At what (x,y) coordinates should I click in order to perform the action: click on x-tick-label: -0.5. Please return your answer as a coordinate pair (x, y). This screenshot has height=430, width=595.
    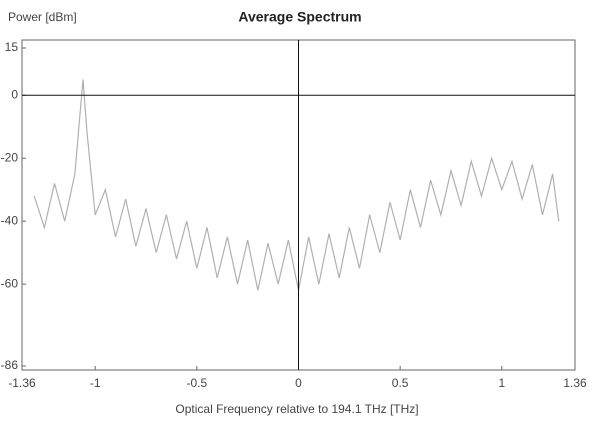
    Looking at the image, I should click on (197, 383).